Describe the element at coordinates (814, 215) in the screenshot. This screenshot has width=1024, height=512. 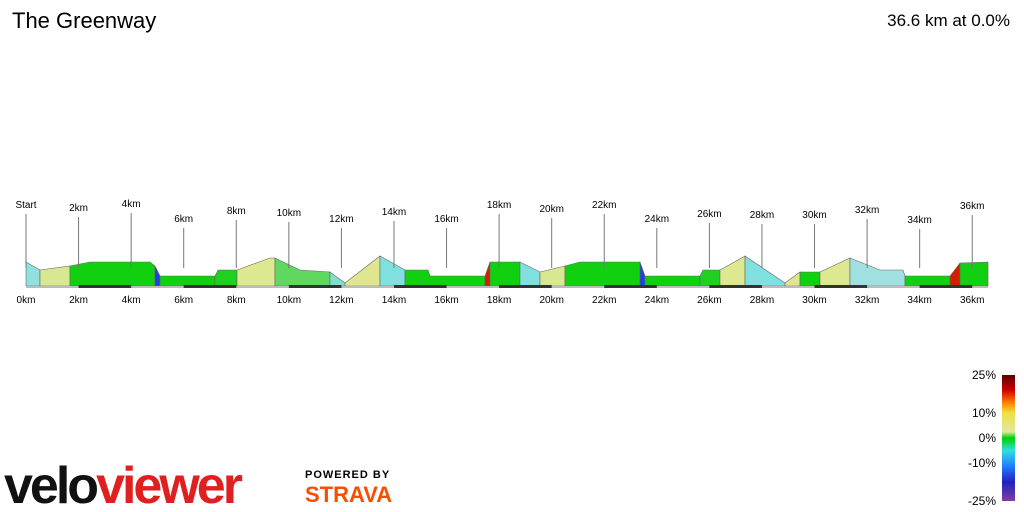
I see `marker-label: 30km` at that location.